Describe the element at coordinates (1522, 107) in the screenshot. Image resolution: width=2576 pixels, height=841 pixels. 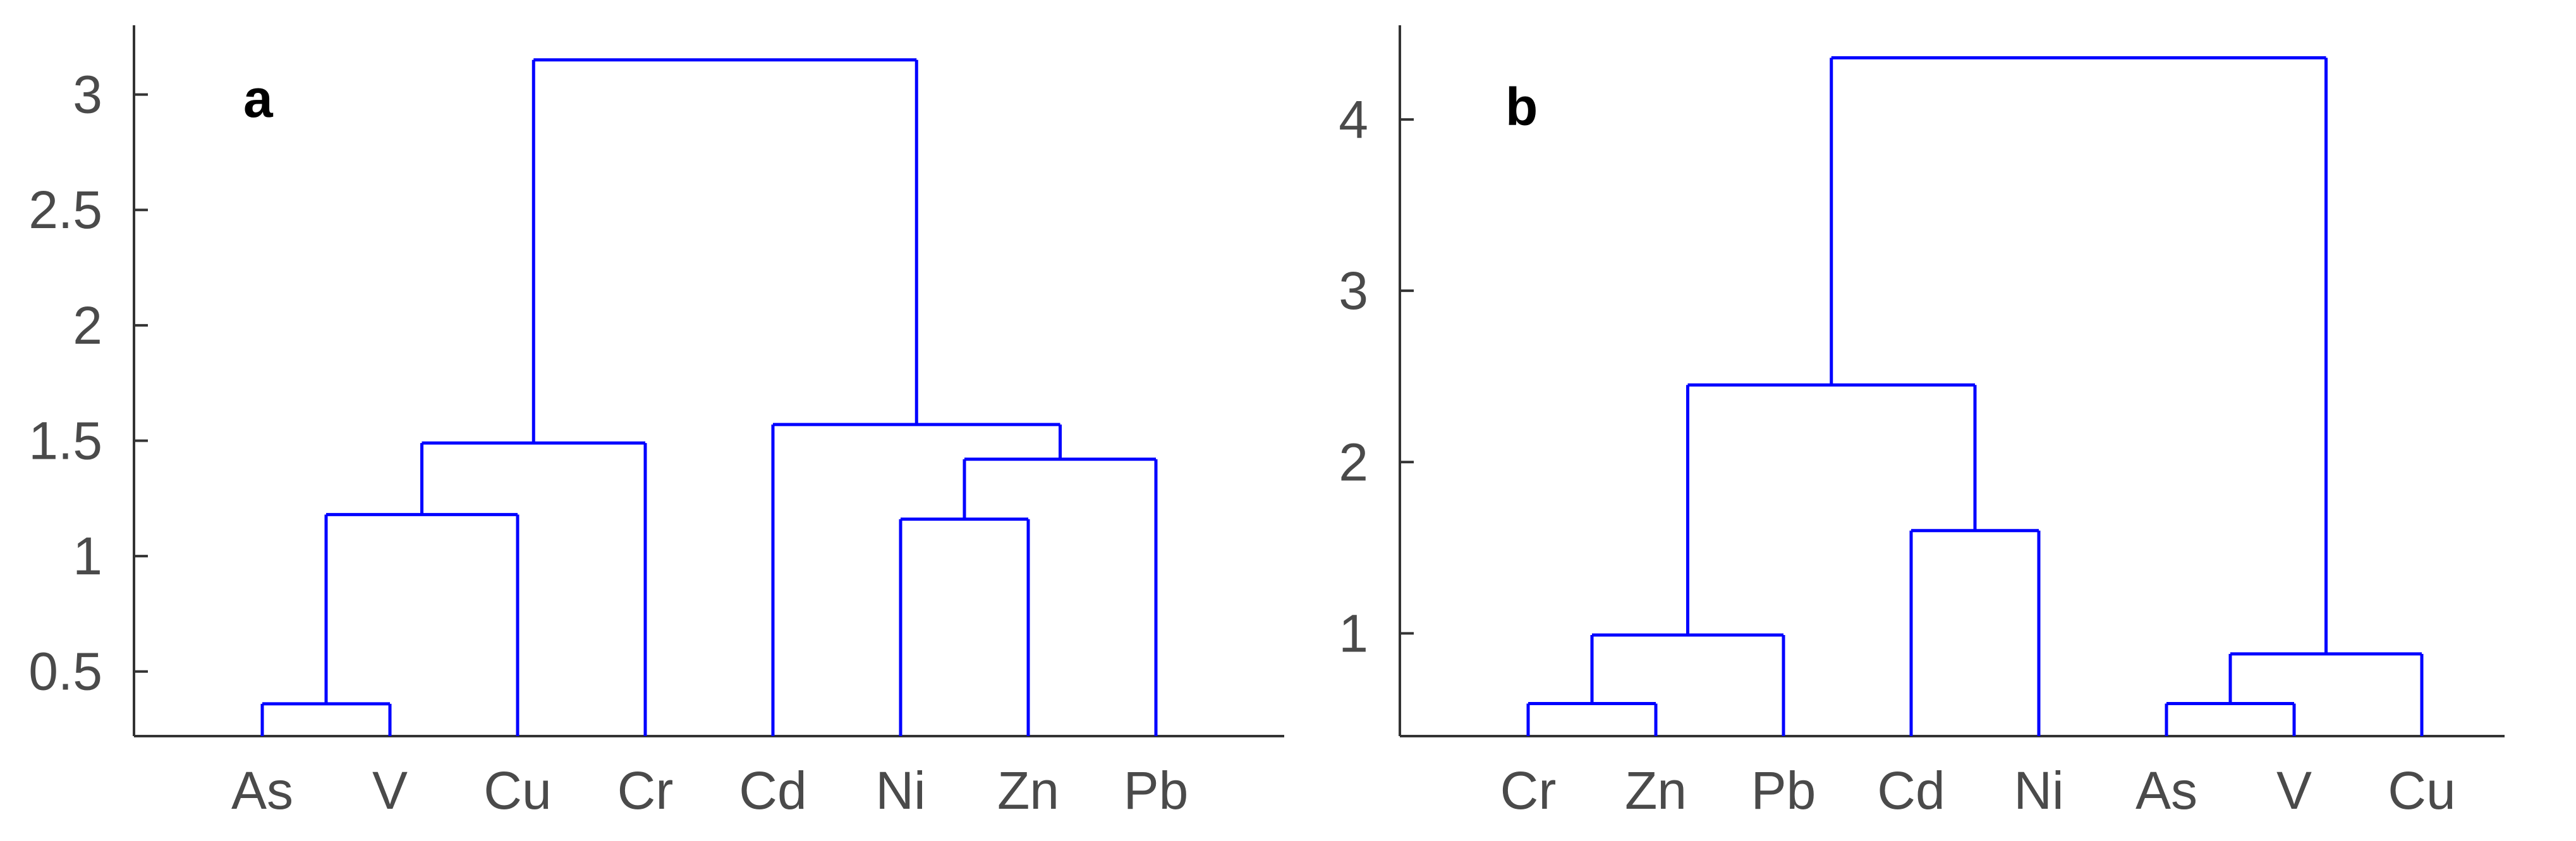
I see `panel-label: b` at that location.